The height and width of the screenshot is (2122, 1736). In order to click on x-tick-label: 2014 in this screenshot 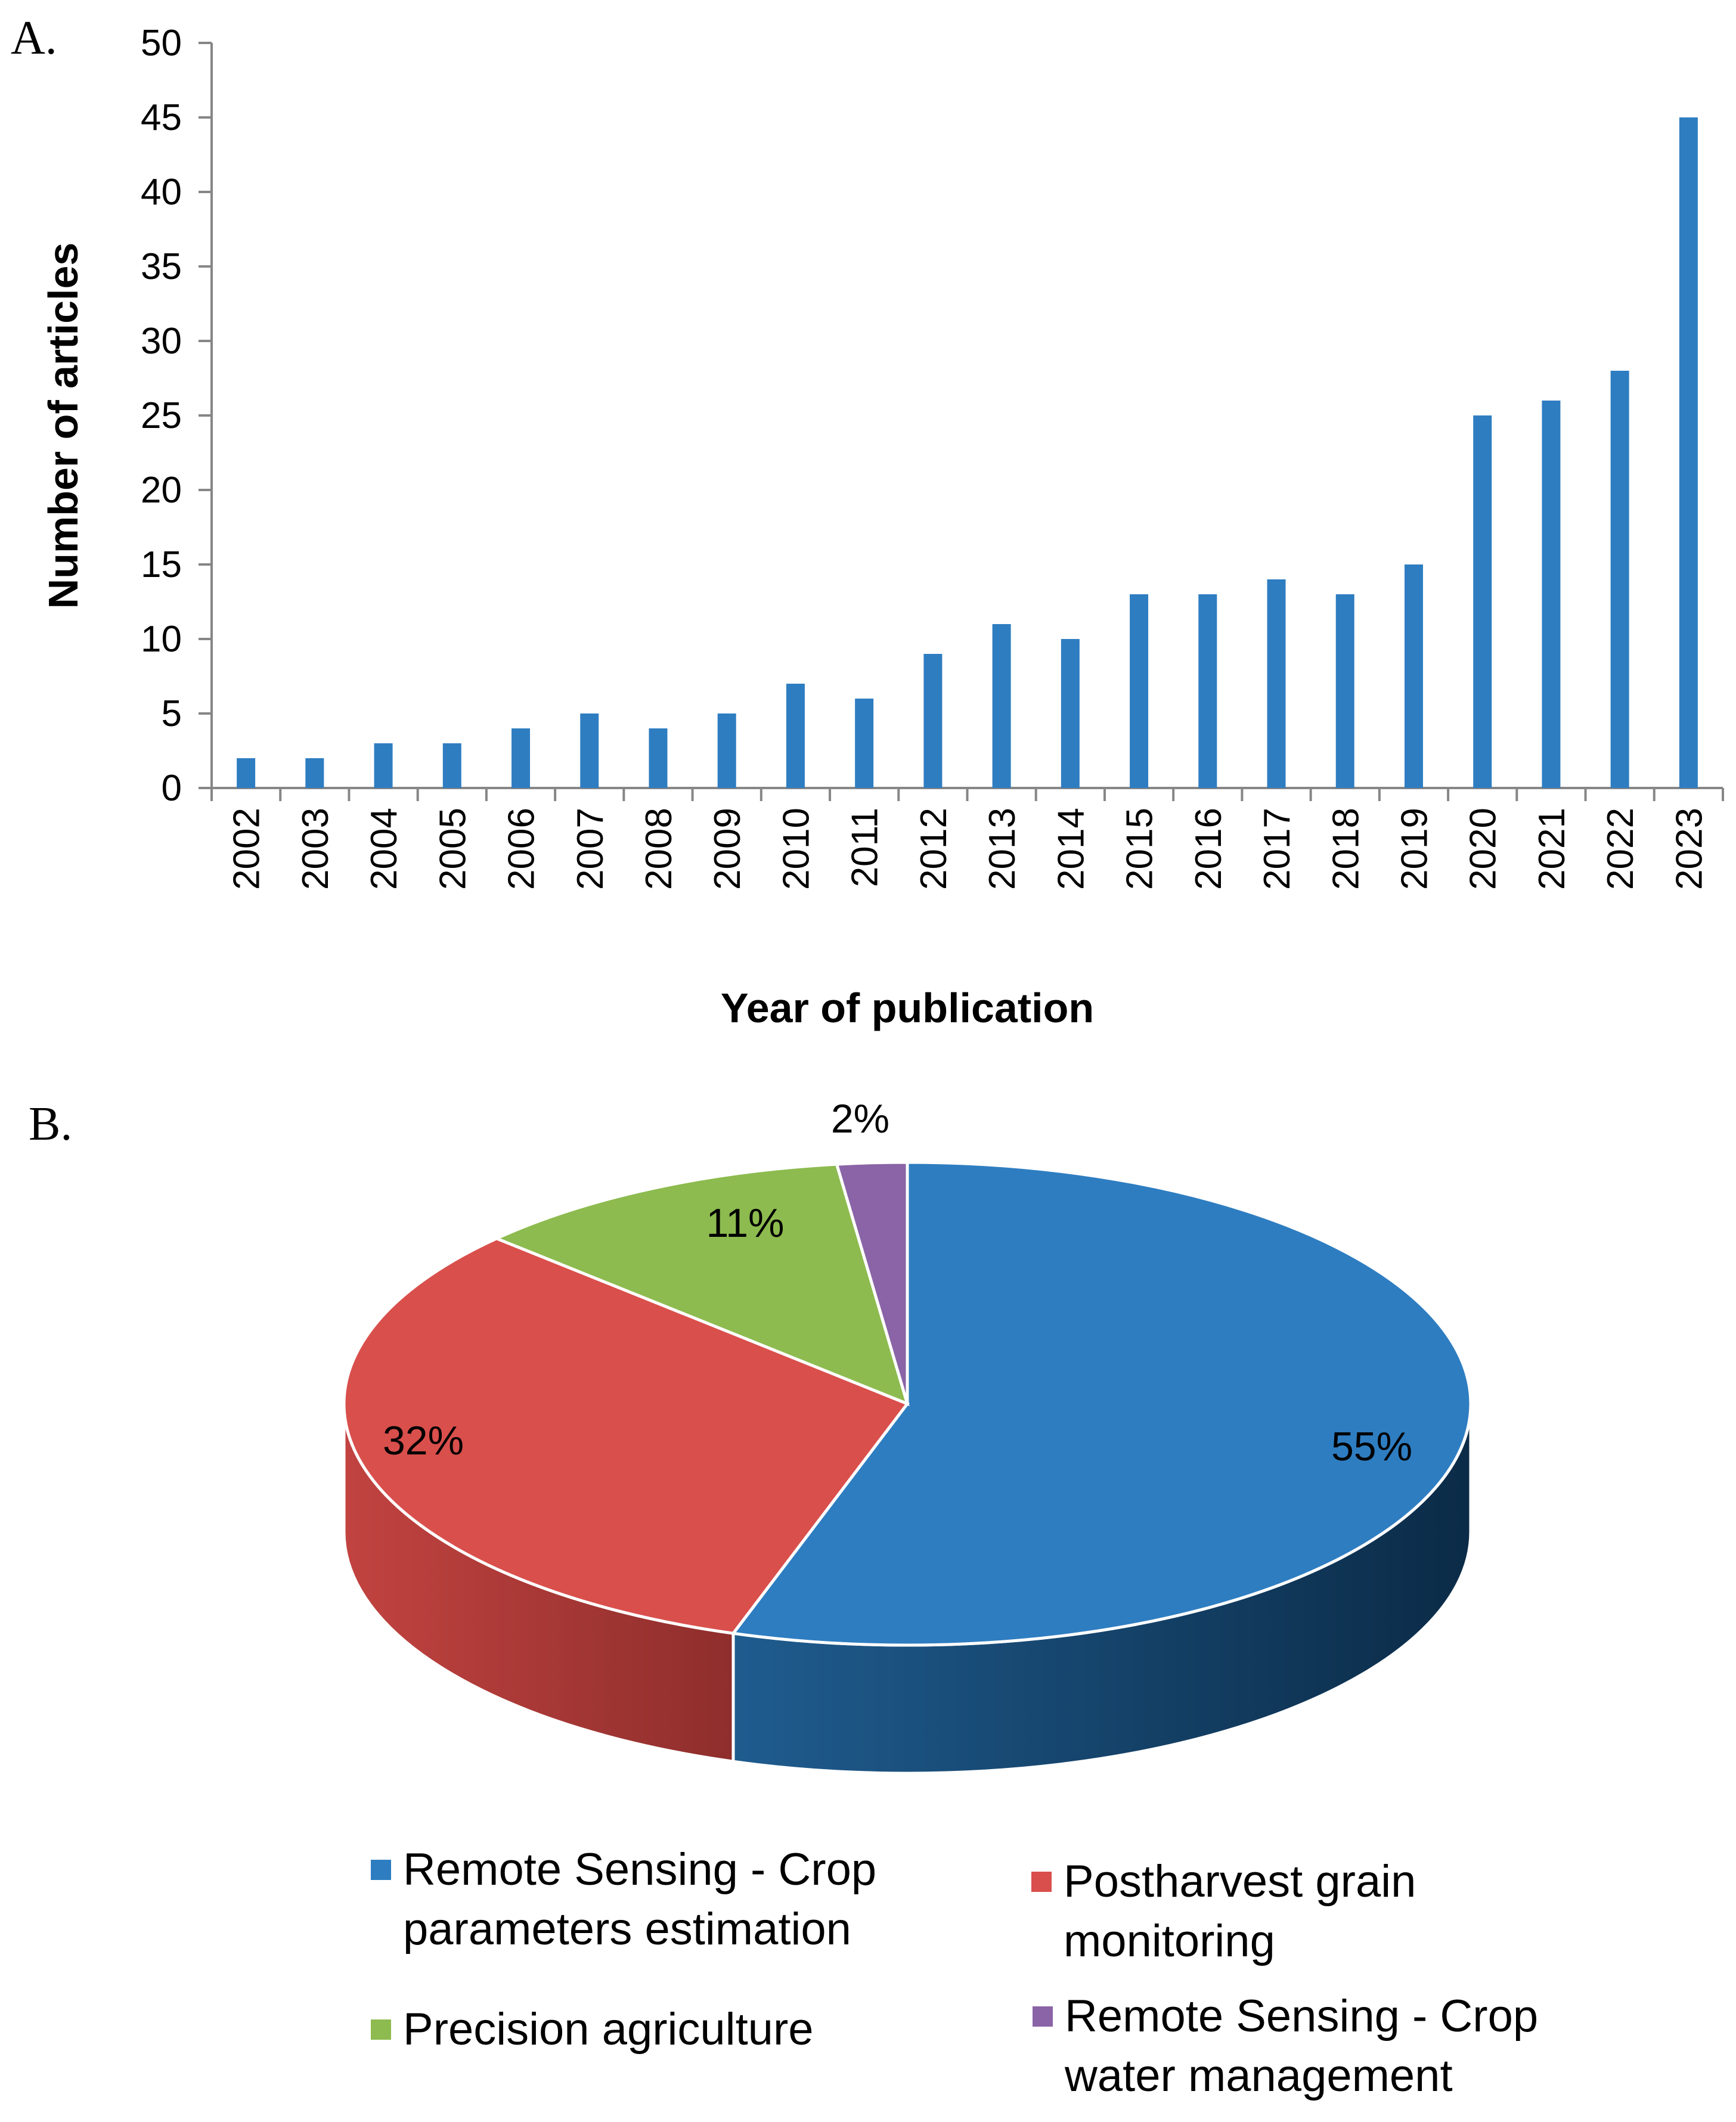, I will do `click(1071, 849)`.